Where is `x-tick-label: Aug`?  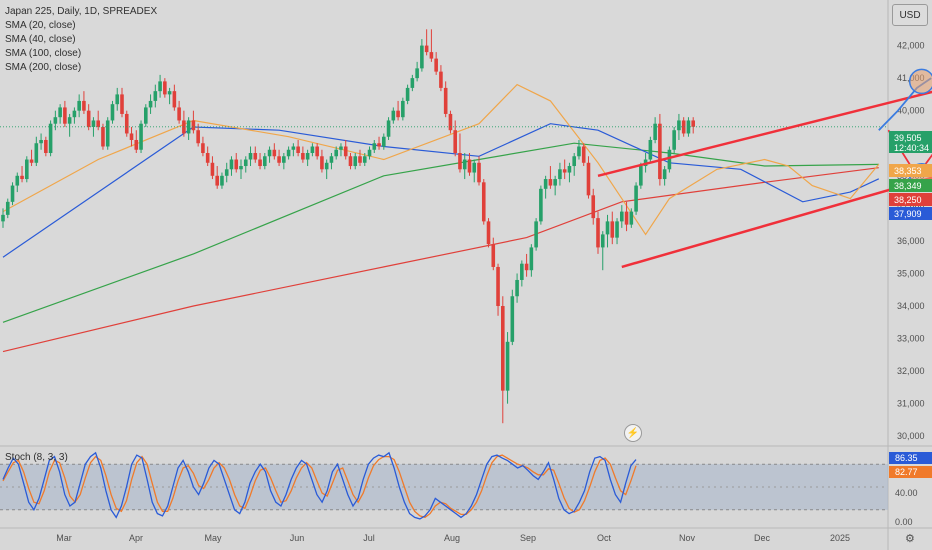
x-tick-label: Aug is located at coordinates (452, 538).